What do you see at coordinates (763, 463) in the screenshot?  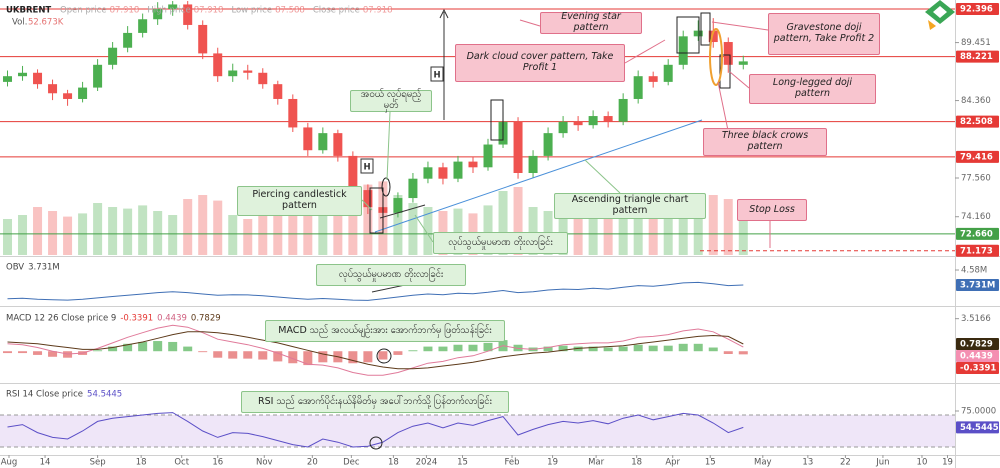 I see `x-tick-label: May` at bounding box center [763, 463].